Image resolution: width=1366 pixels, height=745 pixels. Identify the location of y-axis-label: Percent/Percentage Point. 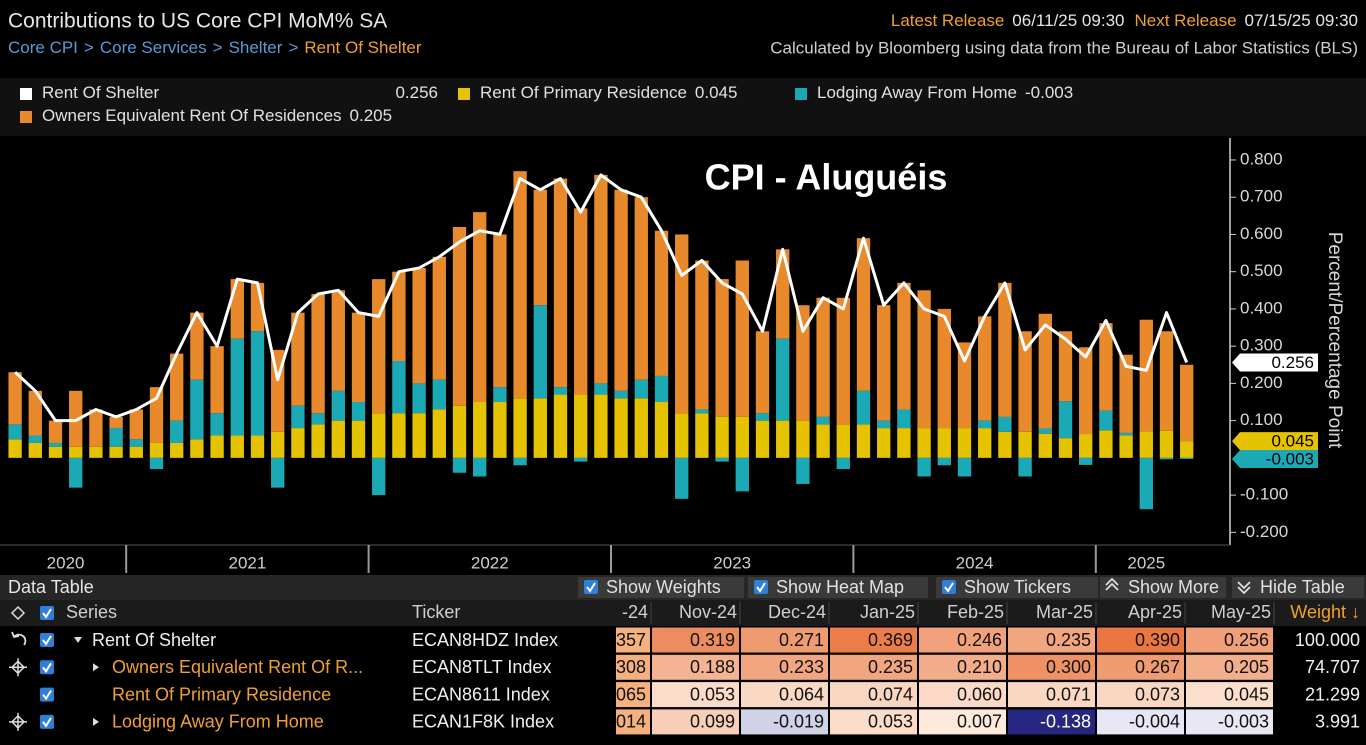
(1334, 340).